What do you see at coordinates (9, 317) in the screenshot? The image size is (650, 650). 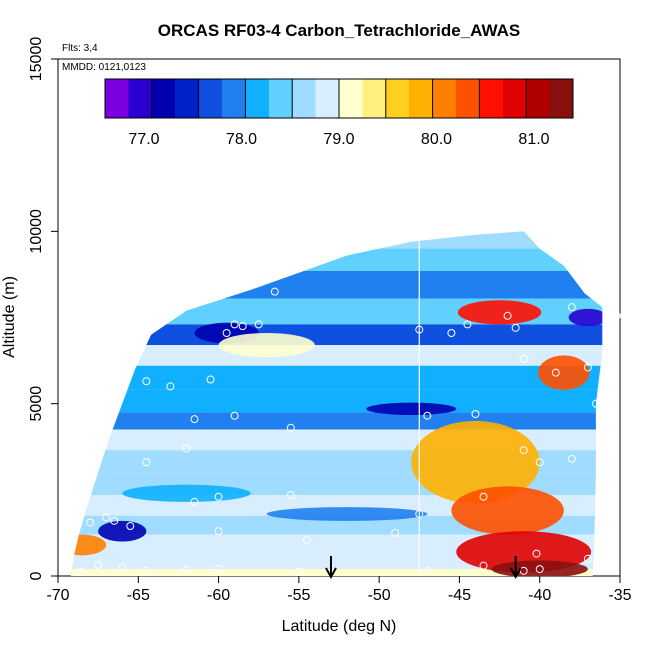 I see `y-axis-label: Altitude (m)` at bounding box center [9, 317].